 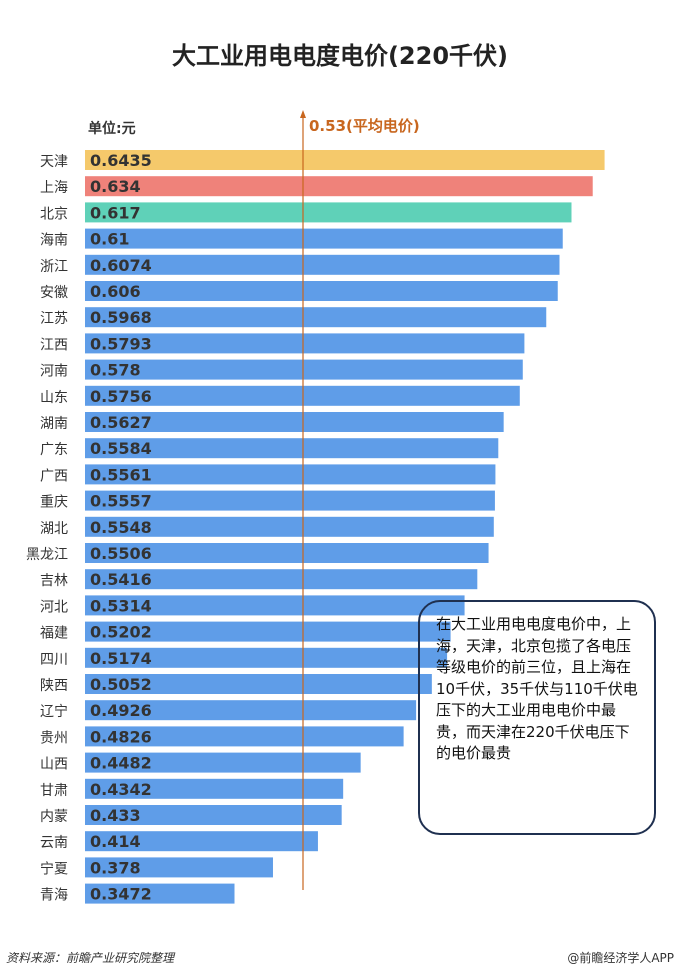 I want to click on value-label: 0.4926, so click(x=121, y=710).